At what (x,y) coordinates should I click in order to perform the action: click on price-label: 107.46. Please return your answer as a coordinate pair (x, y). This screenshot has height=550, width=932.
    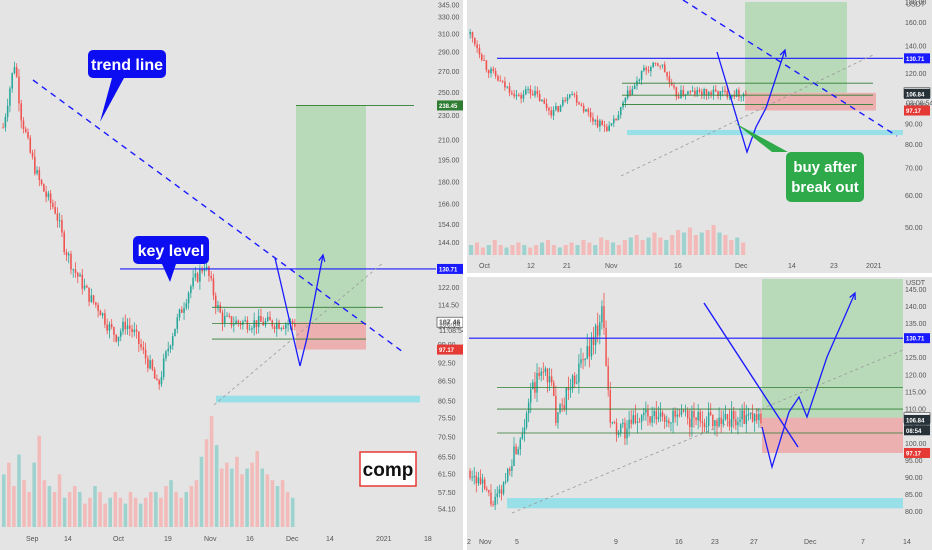
    Looking at the image, I should click on (450, 323).